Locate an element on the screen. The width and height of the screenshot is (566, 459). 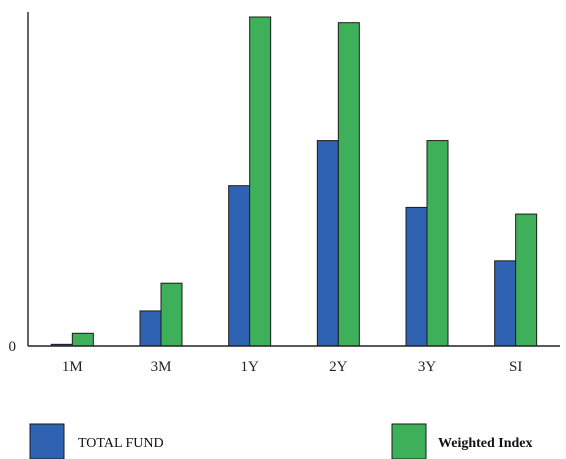
x-tick-label-1y: 1Y is located at coordinates (249, 367).